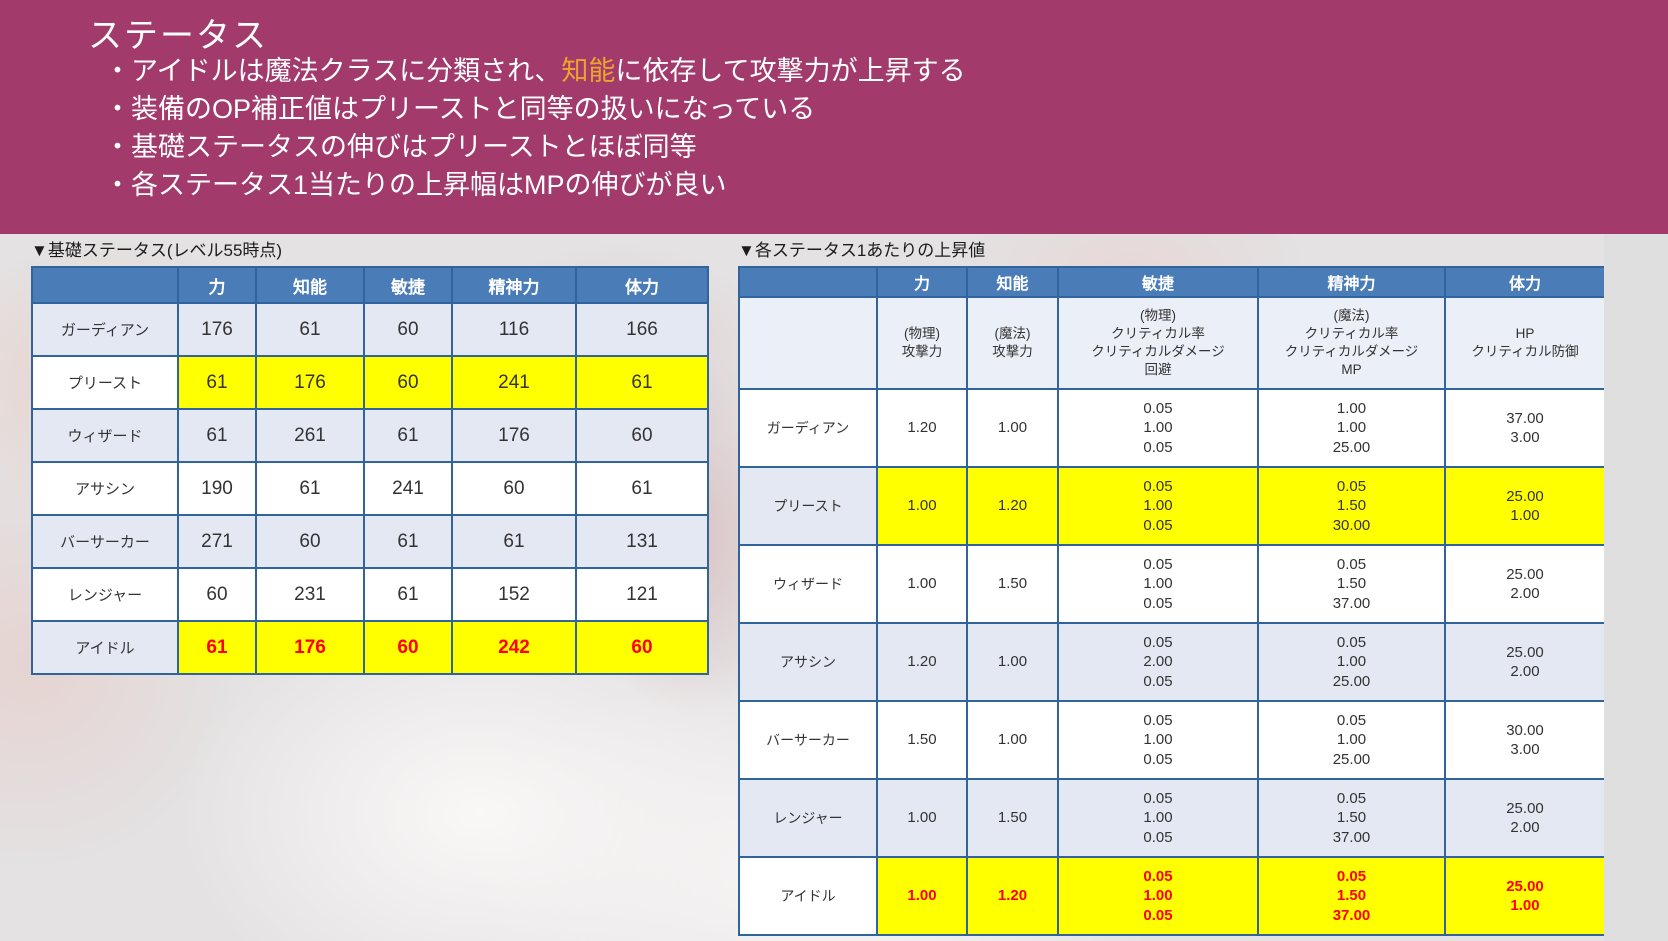 The height and width of the screenshot is (941, 1668). I want to click on stat-value-cell: 131, so click(642, 541).